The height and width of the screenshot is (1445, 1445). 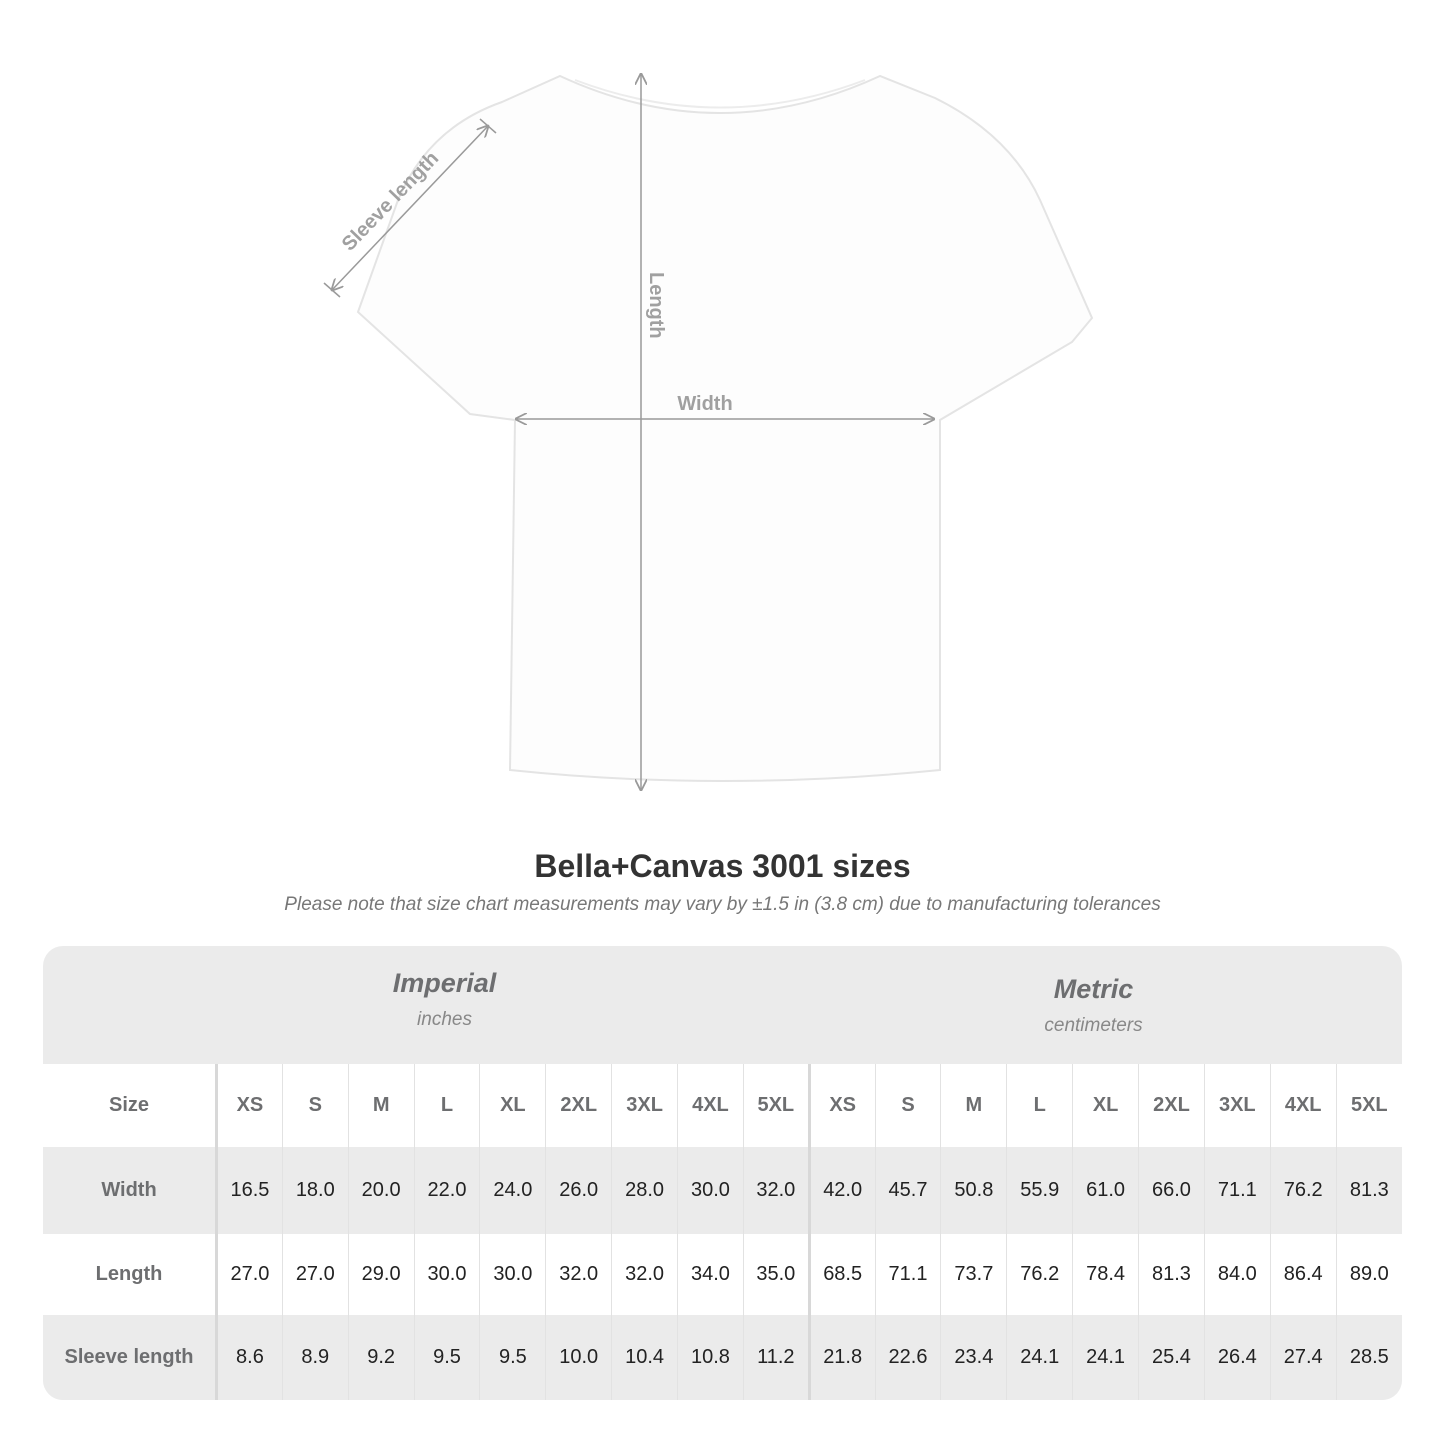 I want to click on imperial-title: Imperial, so click(x=444, y=983).